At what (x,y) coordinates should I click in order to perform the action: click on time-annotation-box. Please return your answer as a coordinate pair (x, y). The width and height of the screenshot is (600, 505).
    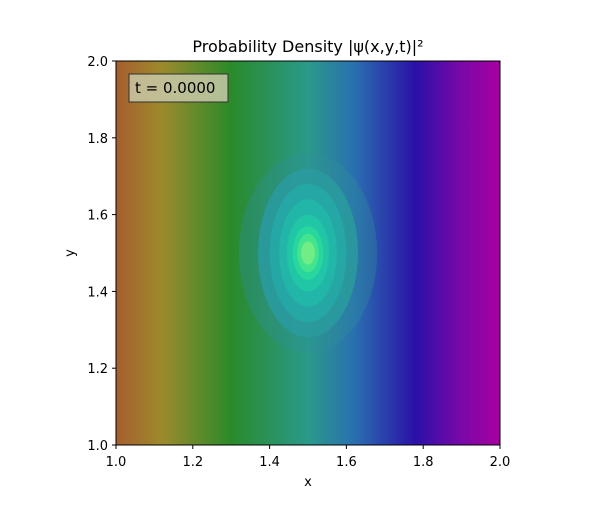
    Looking at the image, I should click on (178, 88).